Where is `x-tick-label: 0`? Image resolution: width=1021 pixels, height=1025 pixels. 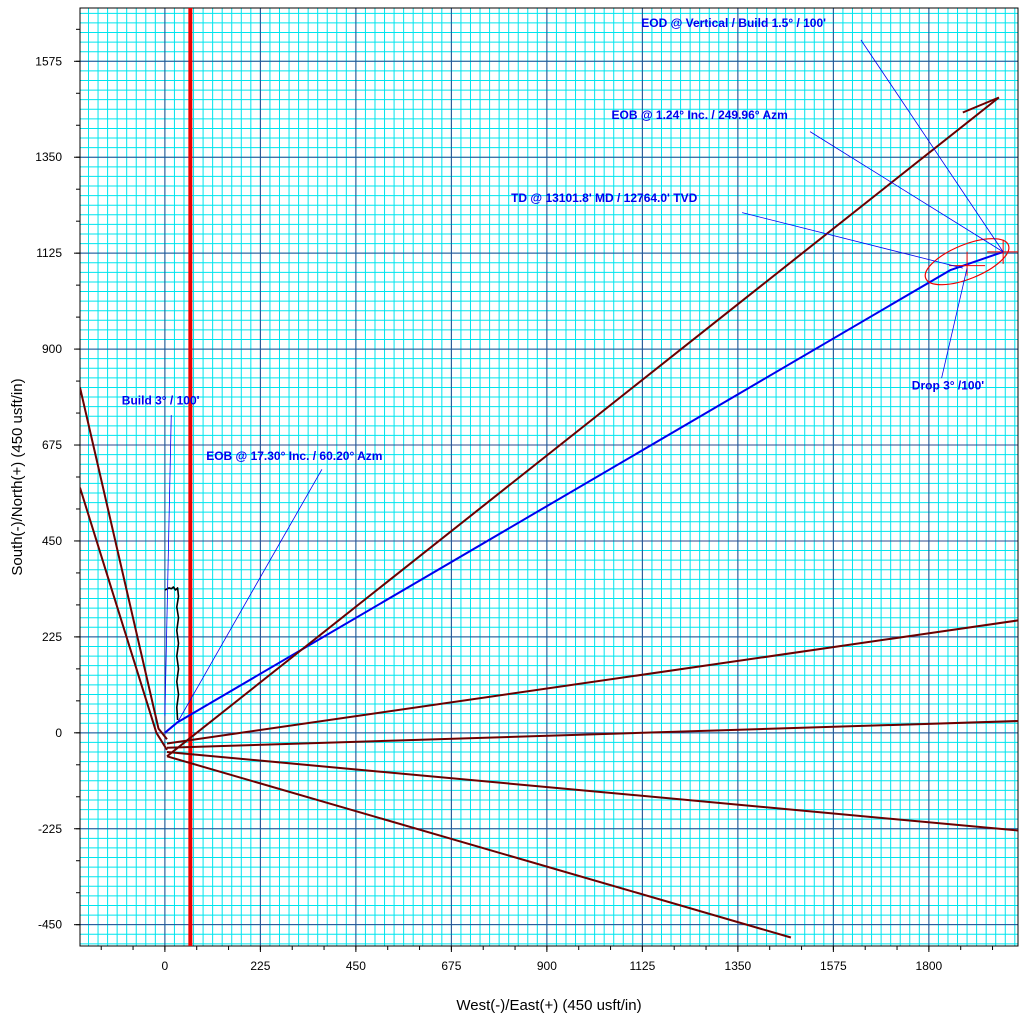
x-tick-label: 0 is located at coordinates (165, 966).